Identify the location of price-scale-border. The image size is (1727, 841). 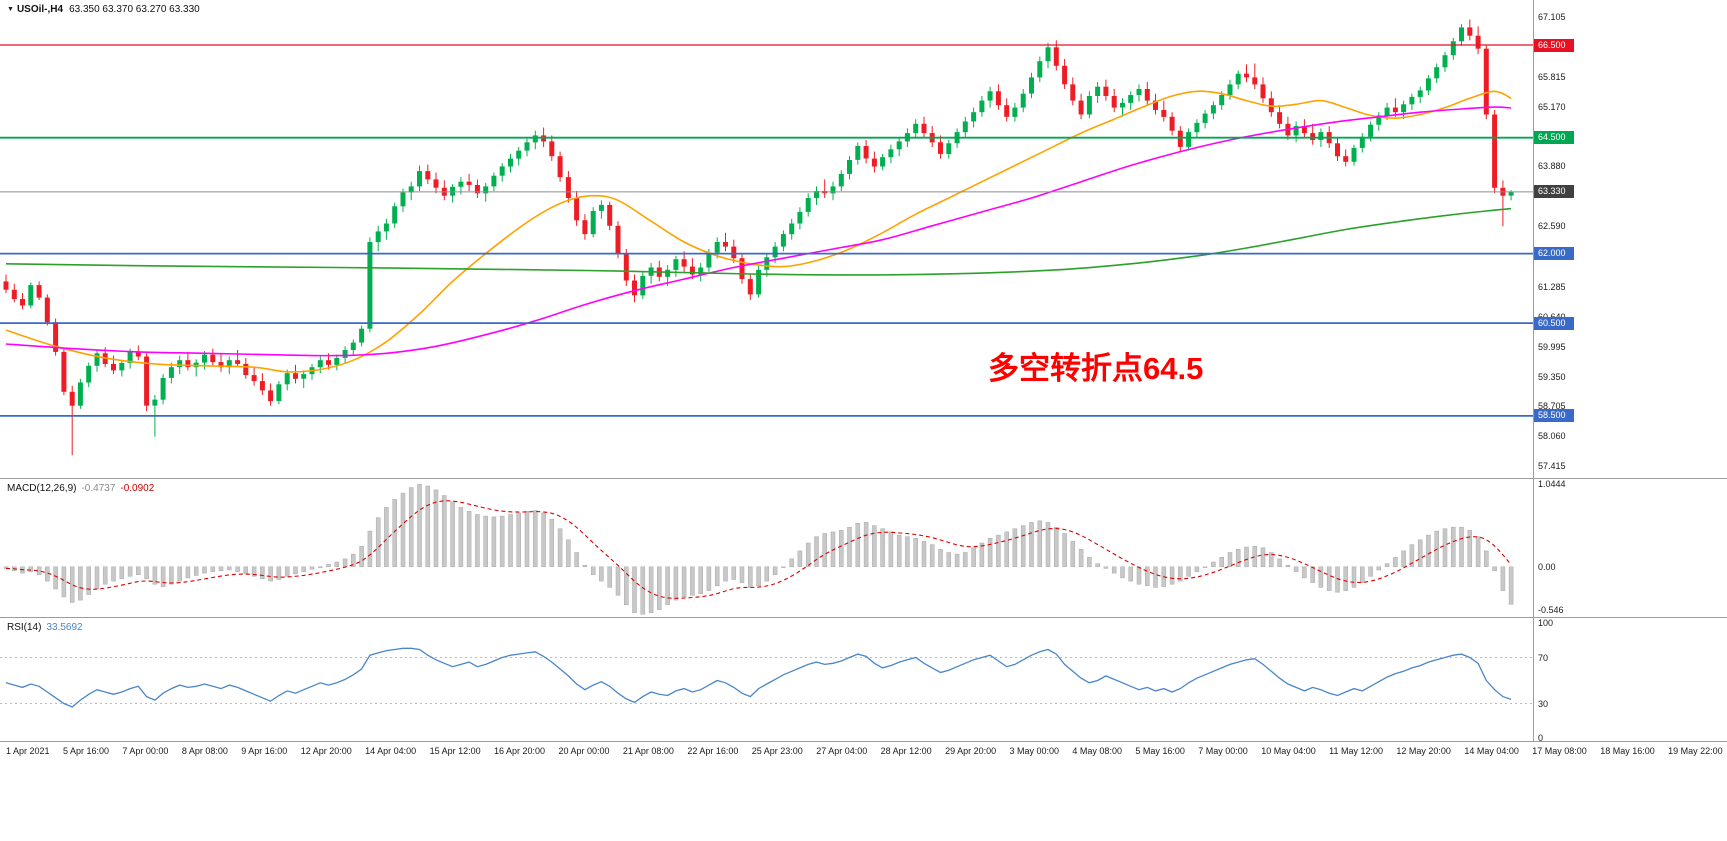
(1533, 370).